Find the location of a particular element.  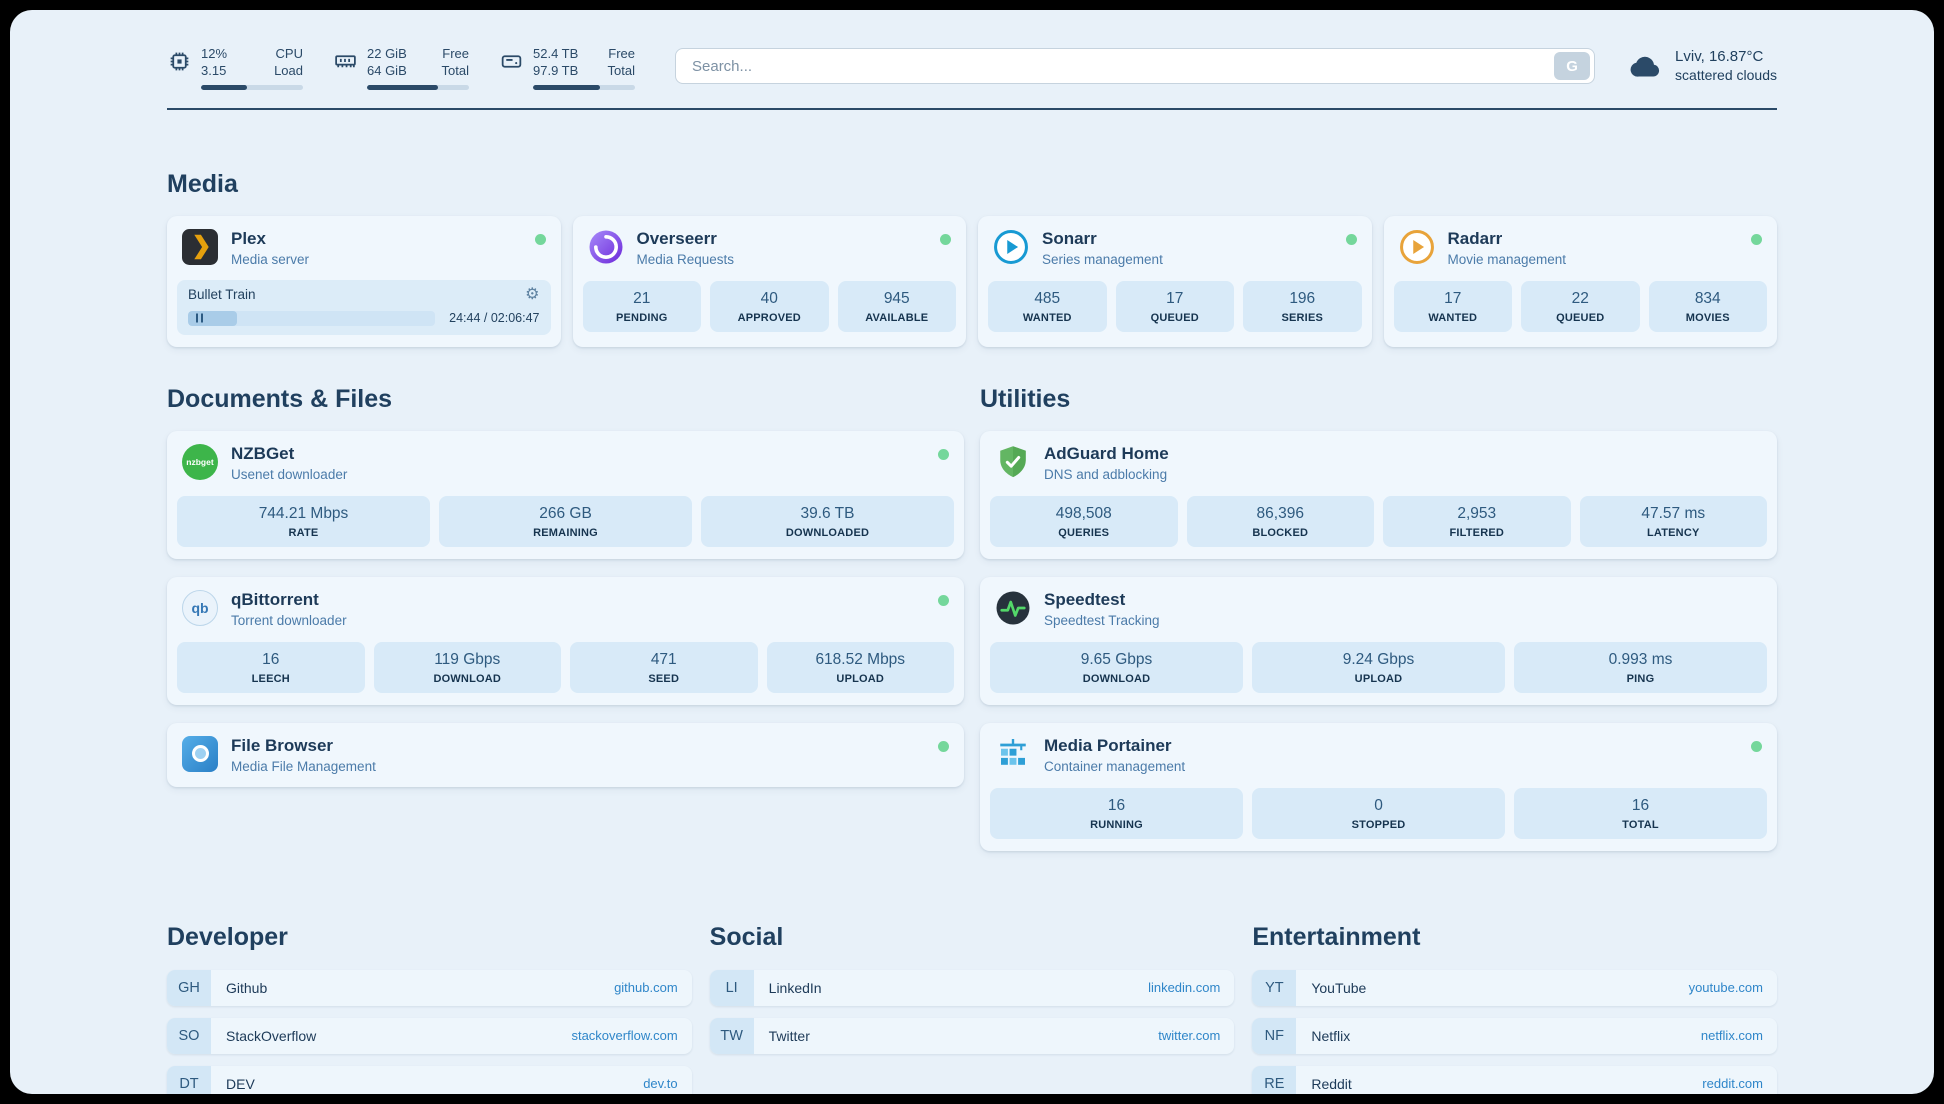

stat-label: STOPPED is located at coordinates (1378, 824).